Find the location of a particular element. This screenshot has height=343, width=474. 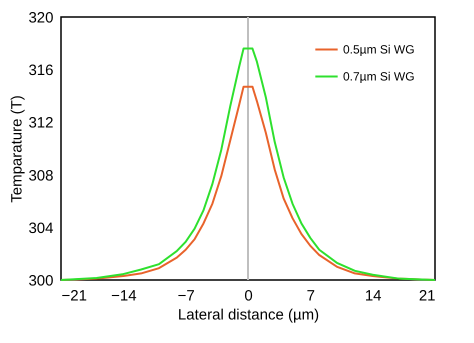

legend-label: 0.5µm Si WG is located at coordinates (379, 49).